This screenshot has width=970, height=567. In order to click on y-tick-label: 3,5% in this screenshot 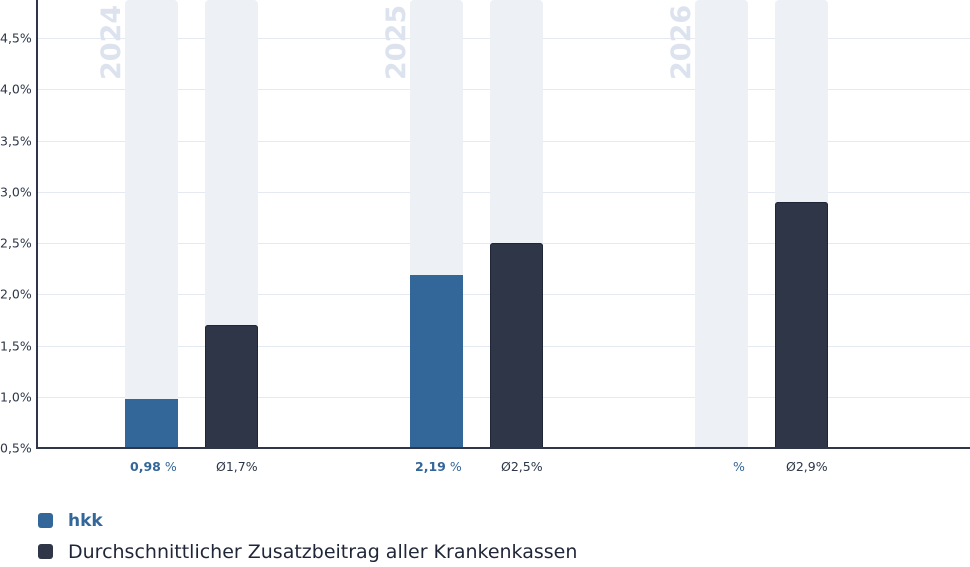, I will do `click(16, 140)`.